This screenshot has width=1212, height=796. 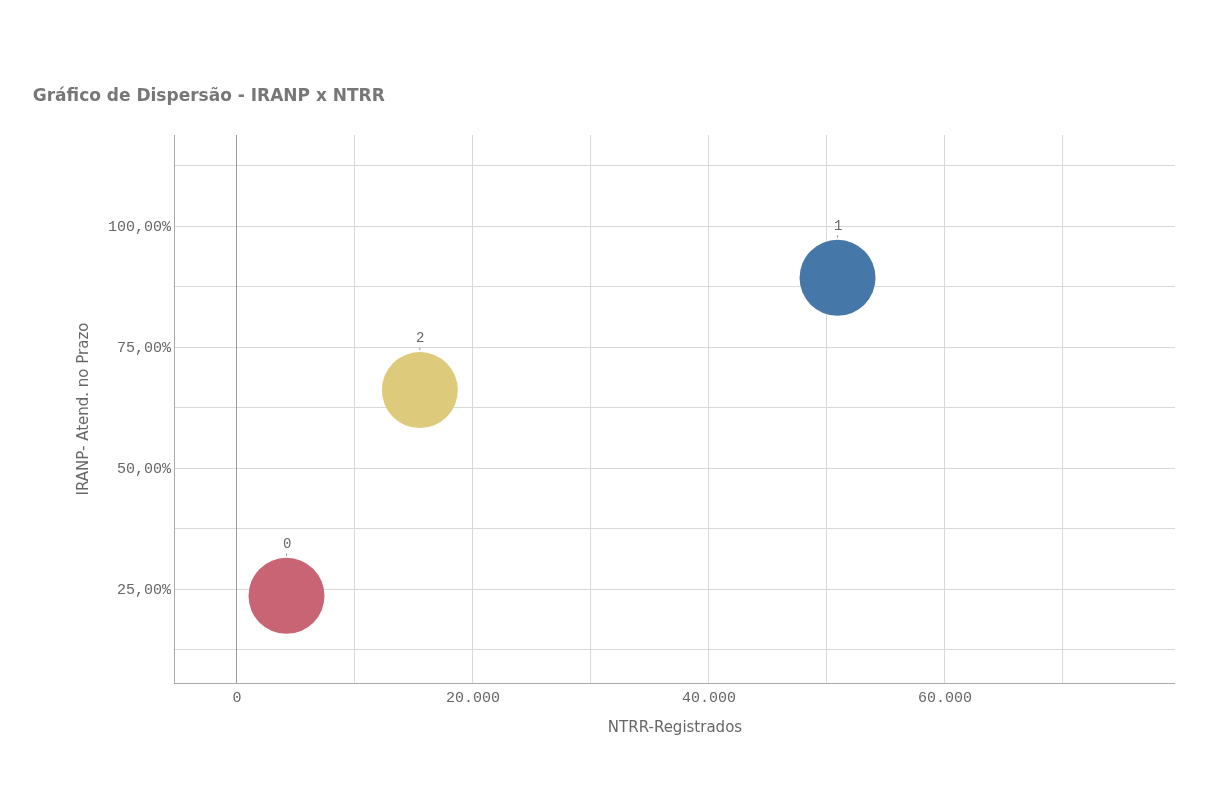 What do you see at coordinates (287, 544) in the screenshot?
I see `annotation: 0` at bounding box center [287, 544].